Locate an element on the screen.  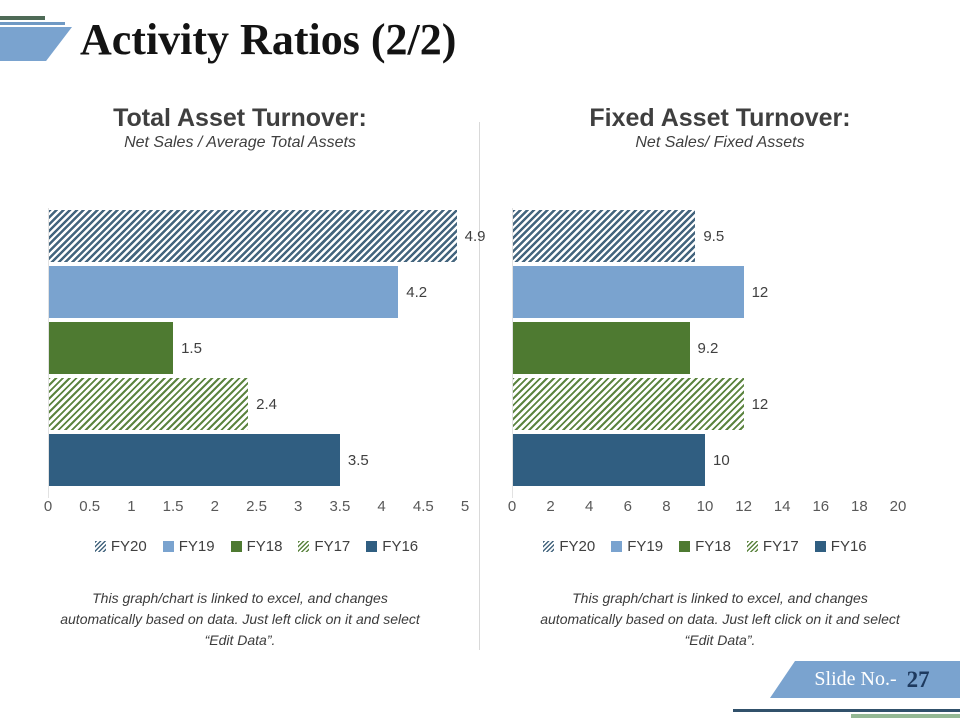
x-tick: 3.5 is located at coordinates (340, 506).